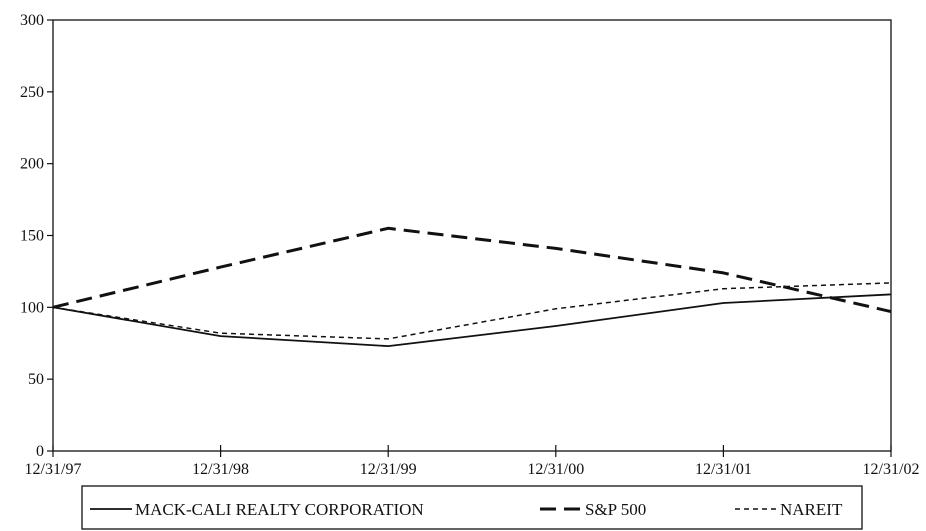 Image resolution: width=926 pixels, height=531 pixels. Describe the element at coordinates (388, 469) in the screenshot. I see `x-tick-label: 12/31/99` at that location.